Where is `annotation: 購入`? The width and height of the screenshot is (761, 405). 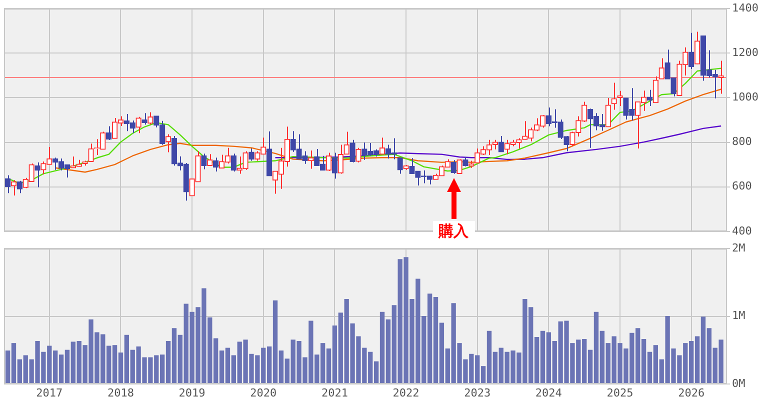 annotation: 購入 is located at coordinates (453, 231).